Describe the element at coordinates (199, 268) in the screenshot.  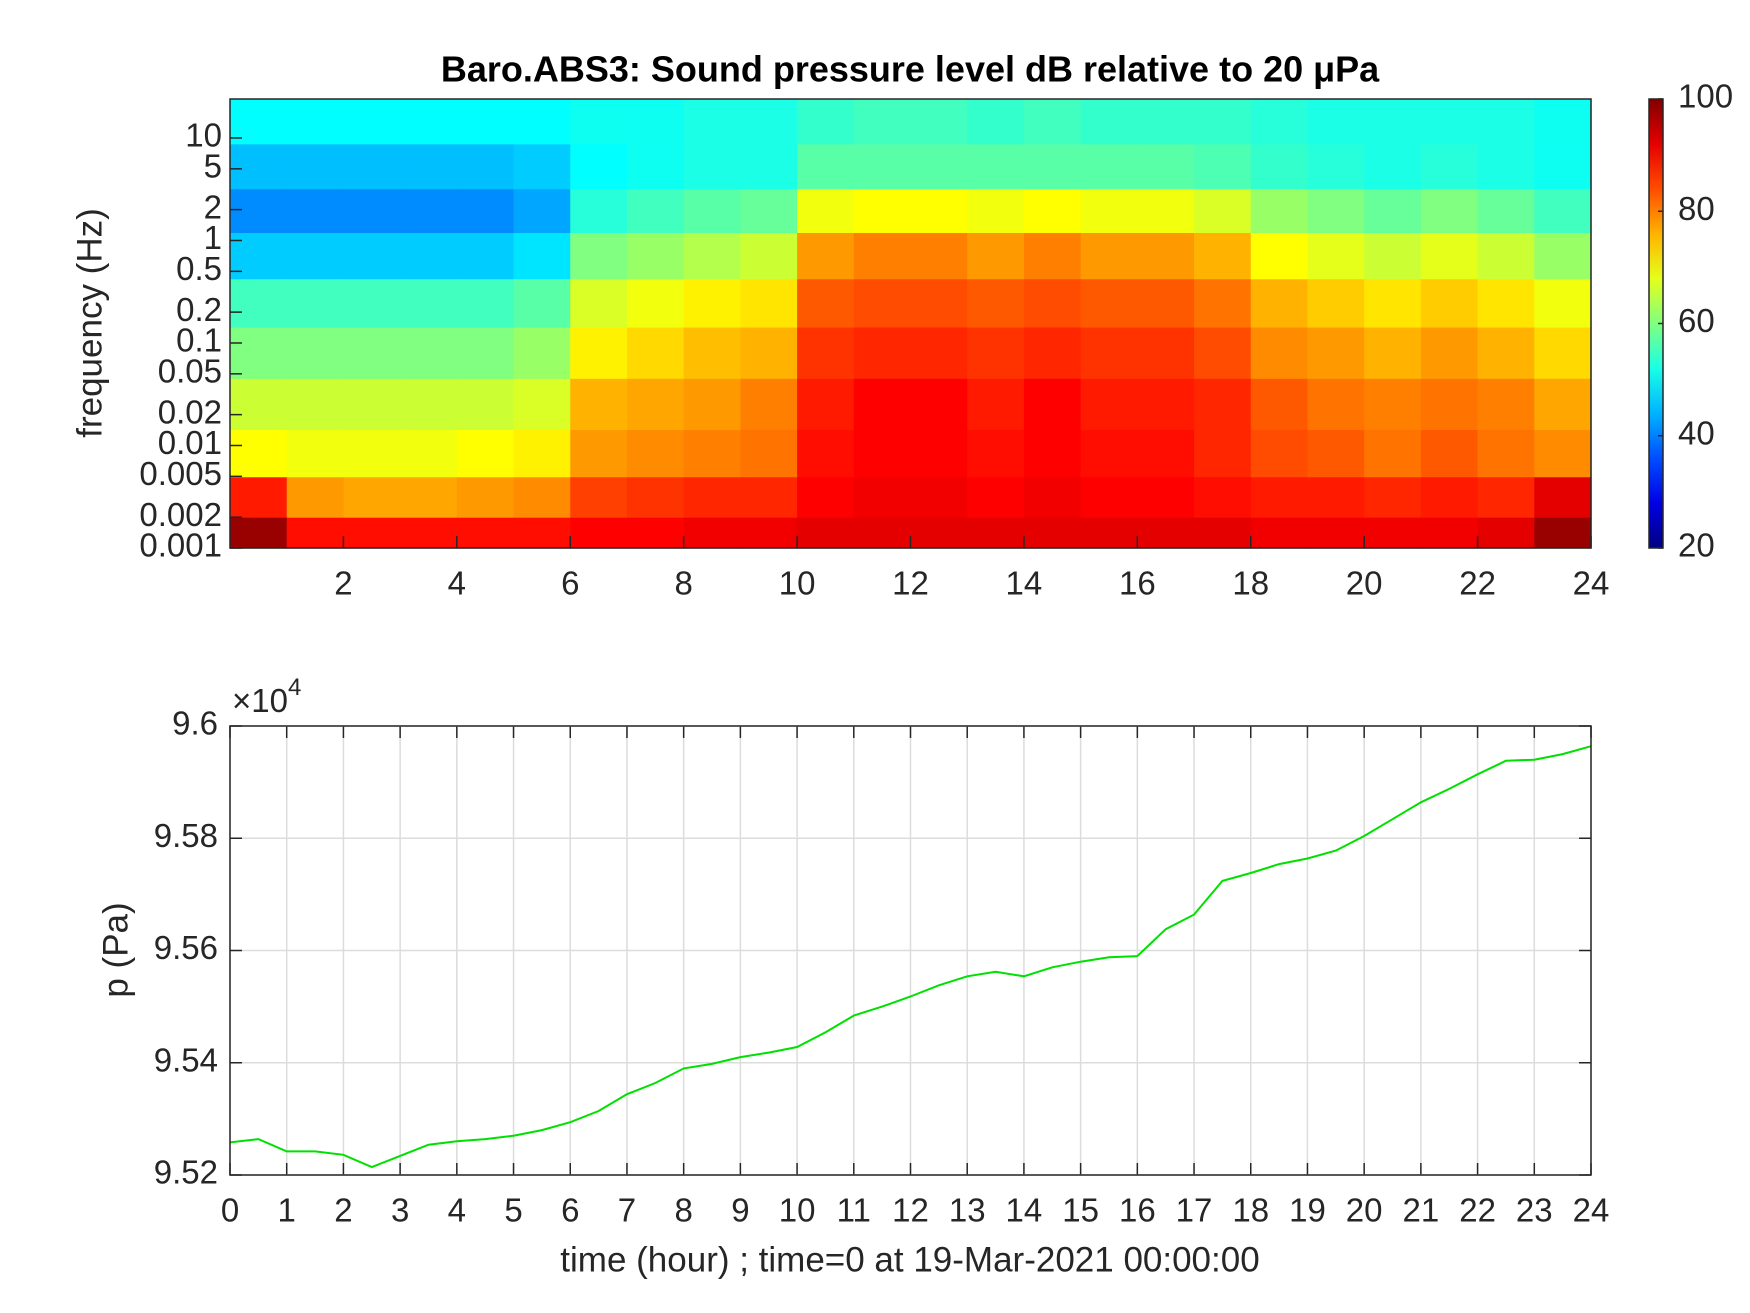
I see `y-tick-label: 0.5` at that location.